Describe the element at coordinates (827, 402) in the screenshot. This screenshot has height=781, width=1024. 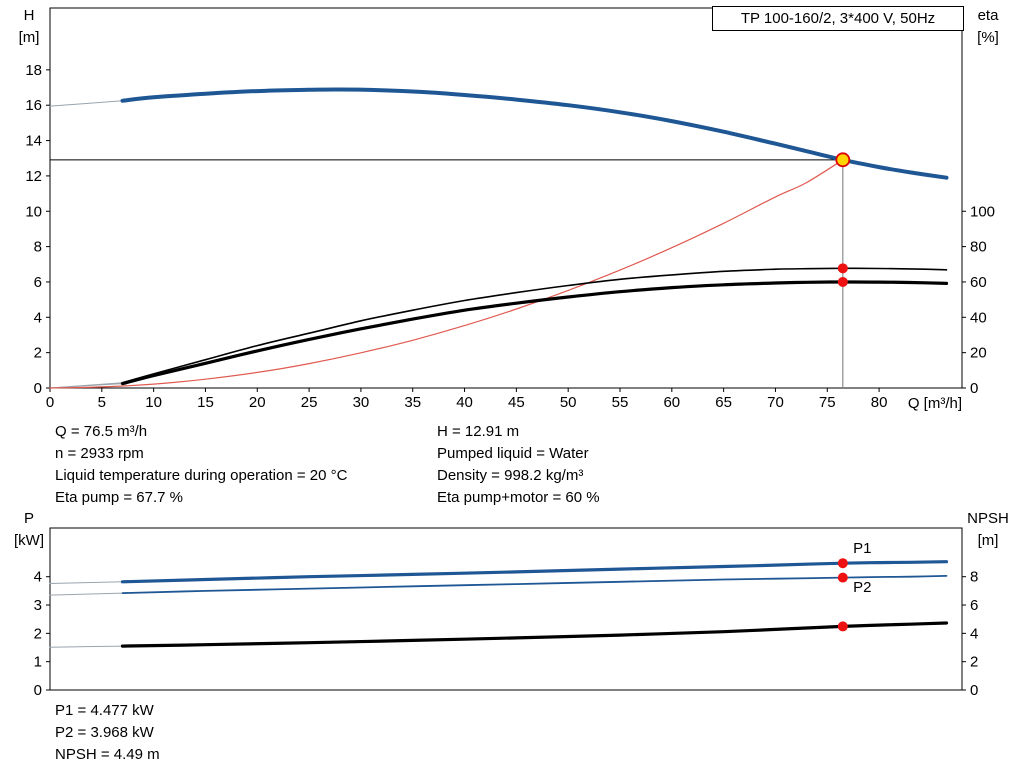
I see `x-axis-tick-label: 75` at that location.